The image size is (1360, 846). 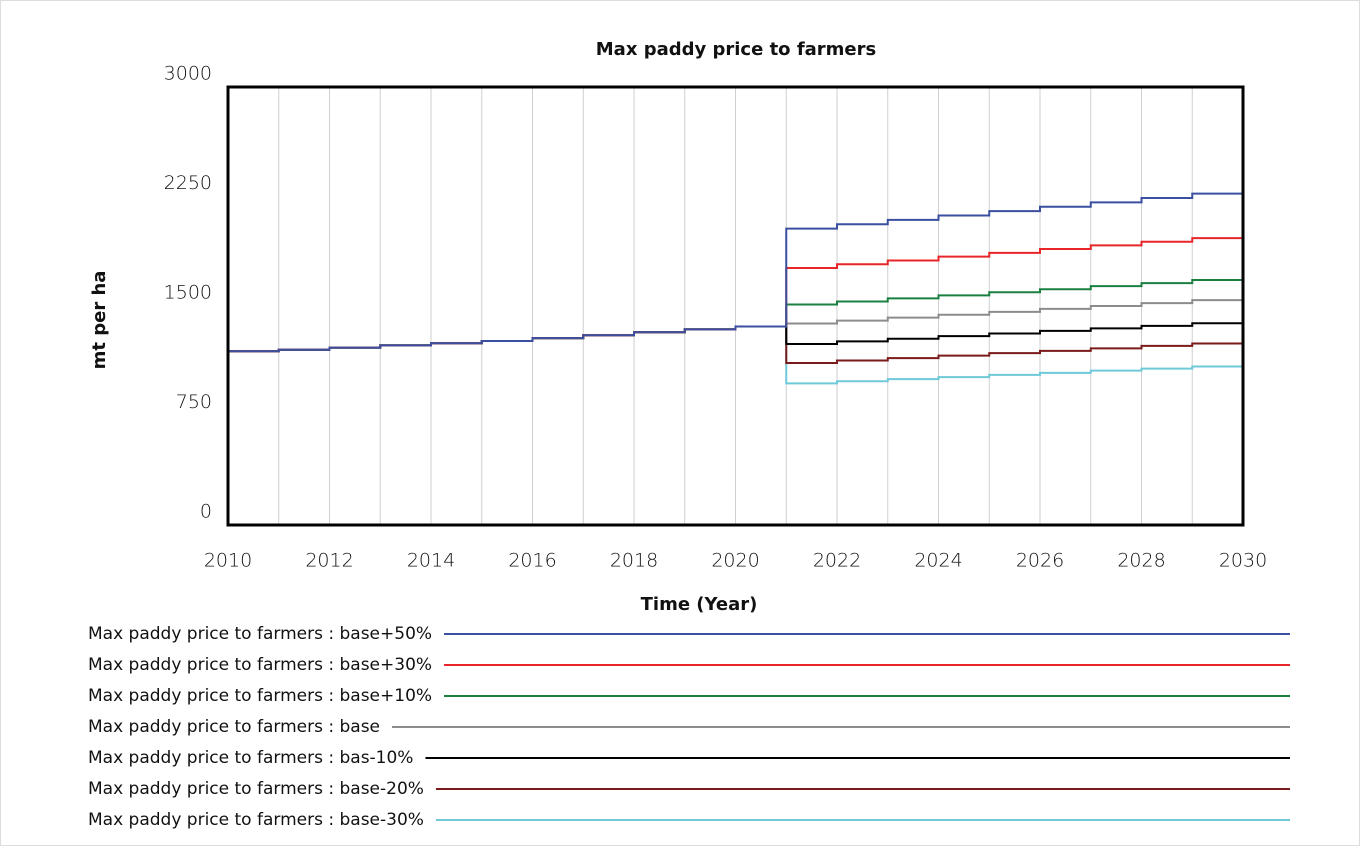 I want to click on x-tick-label: 2020, so click(x=735, y=561).